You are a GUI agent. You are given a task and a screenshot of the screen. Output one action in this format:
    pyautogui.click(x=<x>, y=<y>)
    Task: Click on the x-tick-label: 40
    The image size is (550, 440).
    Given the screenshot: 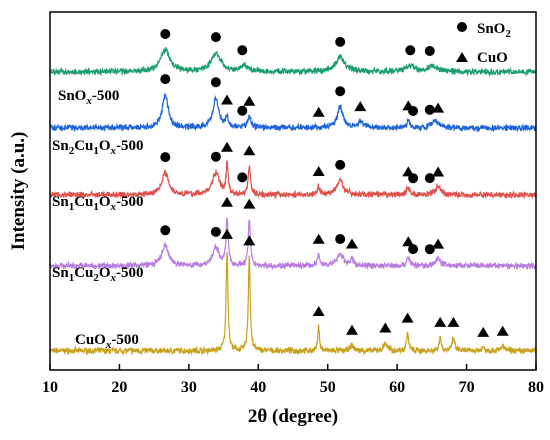 What is the action you would take?
    pyautogui.click(x=258, y=387)
    